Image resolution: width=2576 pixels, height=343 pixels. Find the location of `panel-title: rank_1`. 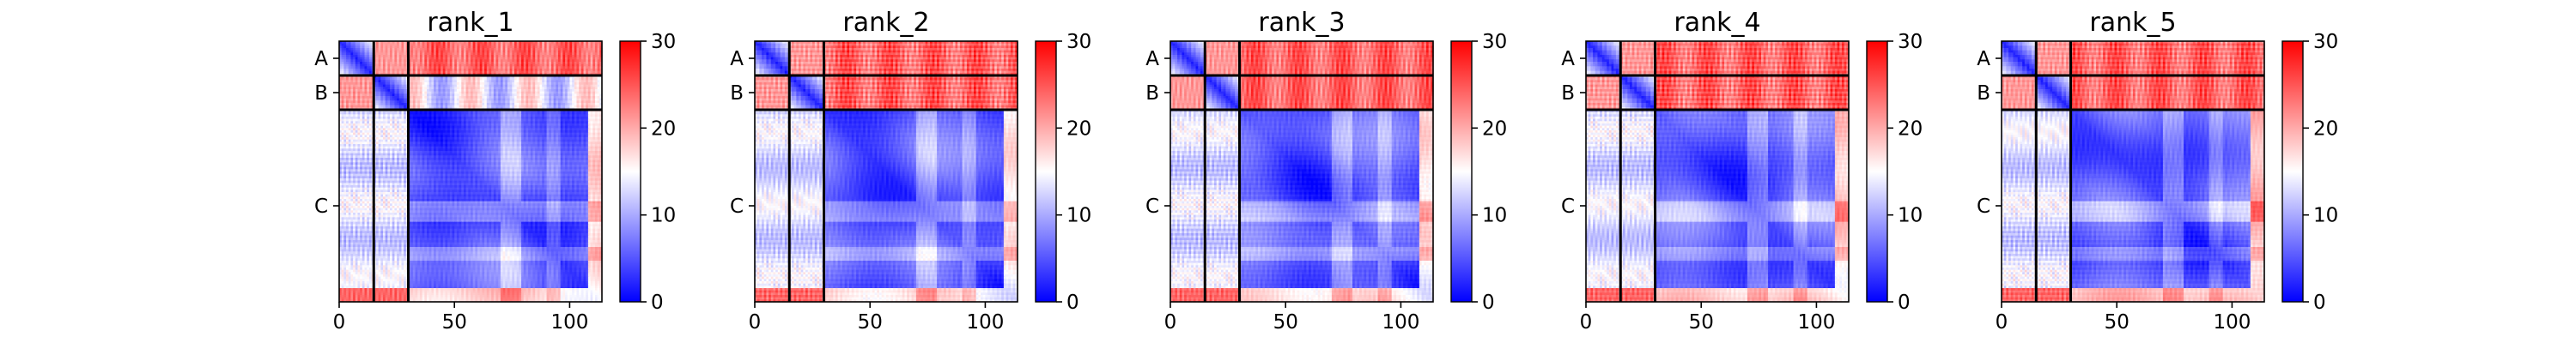

panel-title: rank_1 is located at coordinates (470, 23).